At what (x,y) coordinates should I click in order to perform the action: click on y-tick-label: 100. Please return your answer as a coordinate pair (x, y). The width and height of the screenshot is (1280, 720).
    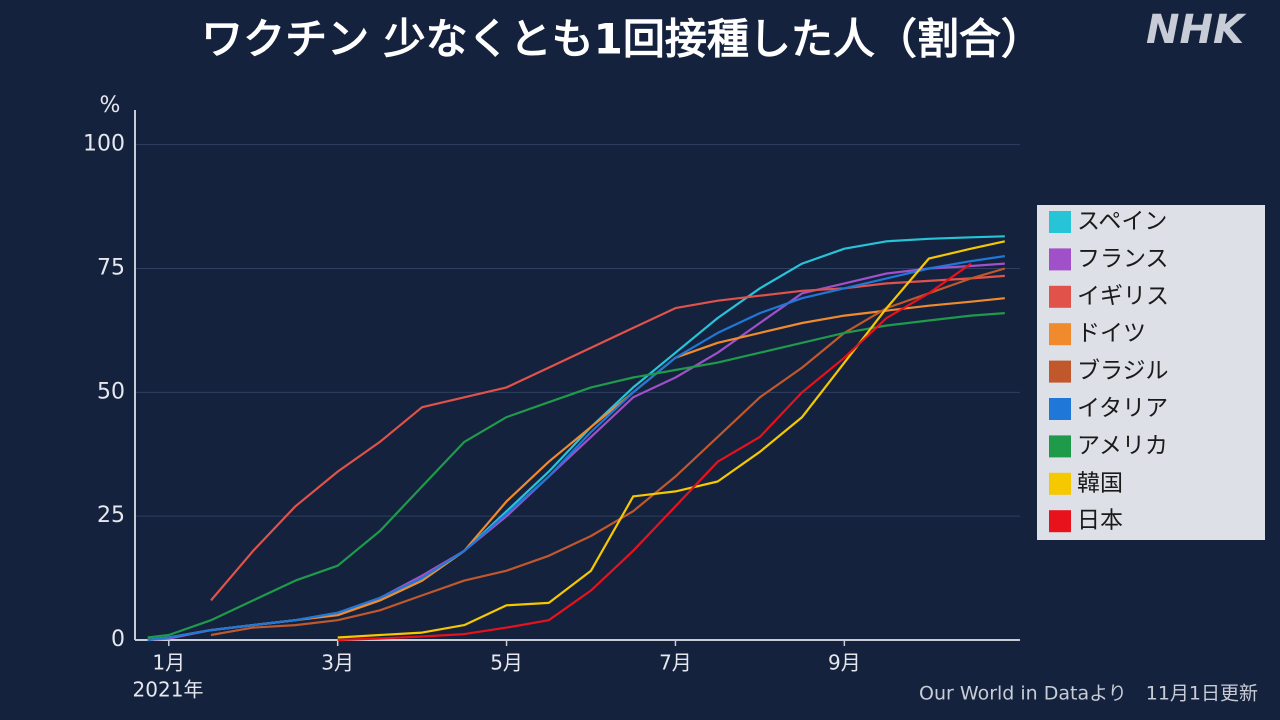
    Looking at the image, I should click on (104, 144).